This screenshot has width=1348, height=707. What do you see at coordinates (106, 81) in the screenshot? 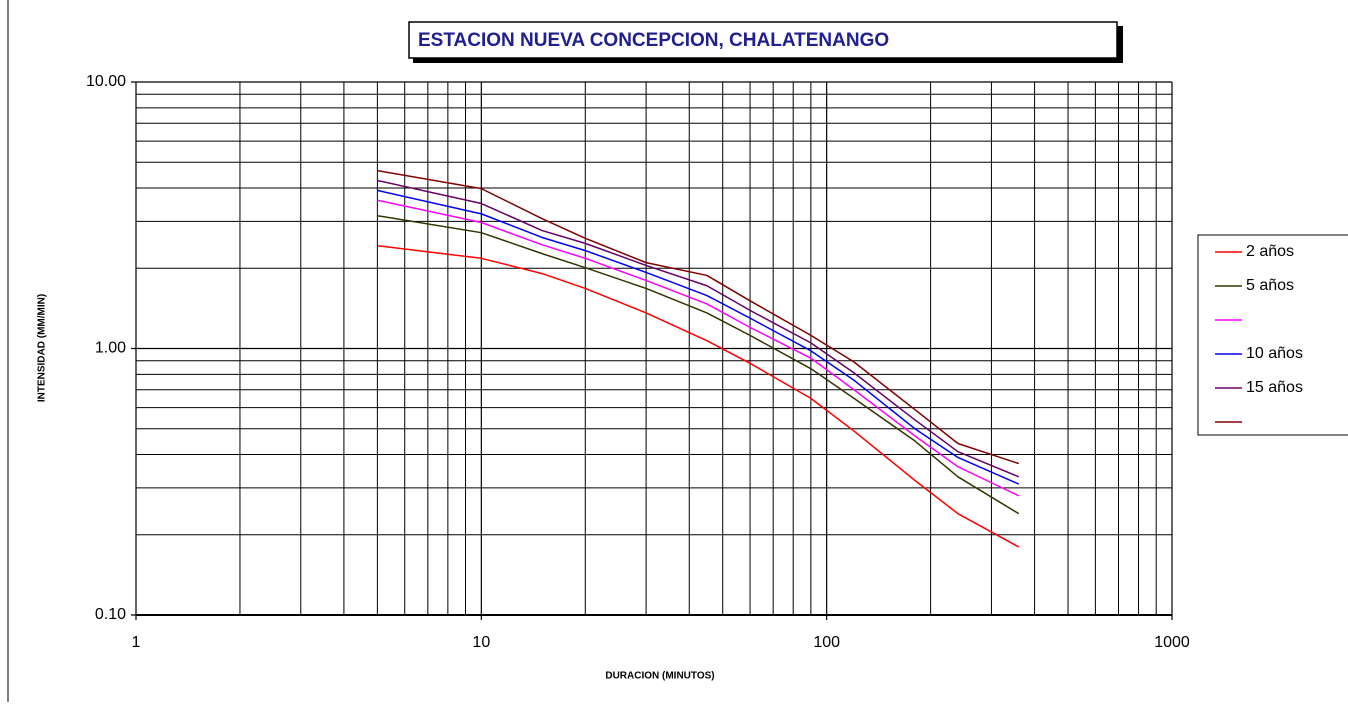
I see `y-tick-label: 10.00` at bounding box center [106, 81].